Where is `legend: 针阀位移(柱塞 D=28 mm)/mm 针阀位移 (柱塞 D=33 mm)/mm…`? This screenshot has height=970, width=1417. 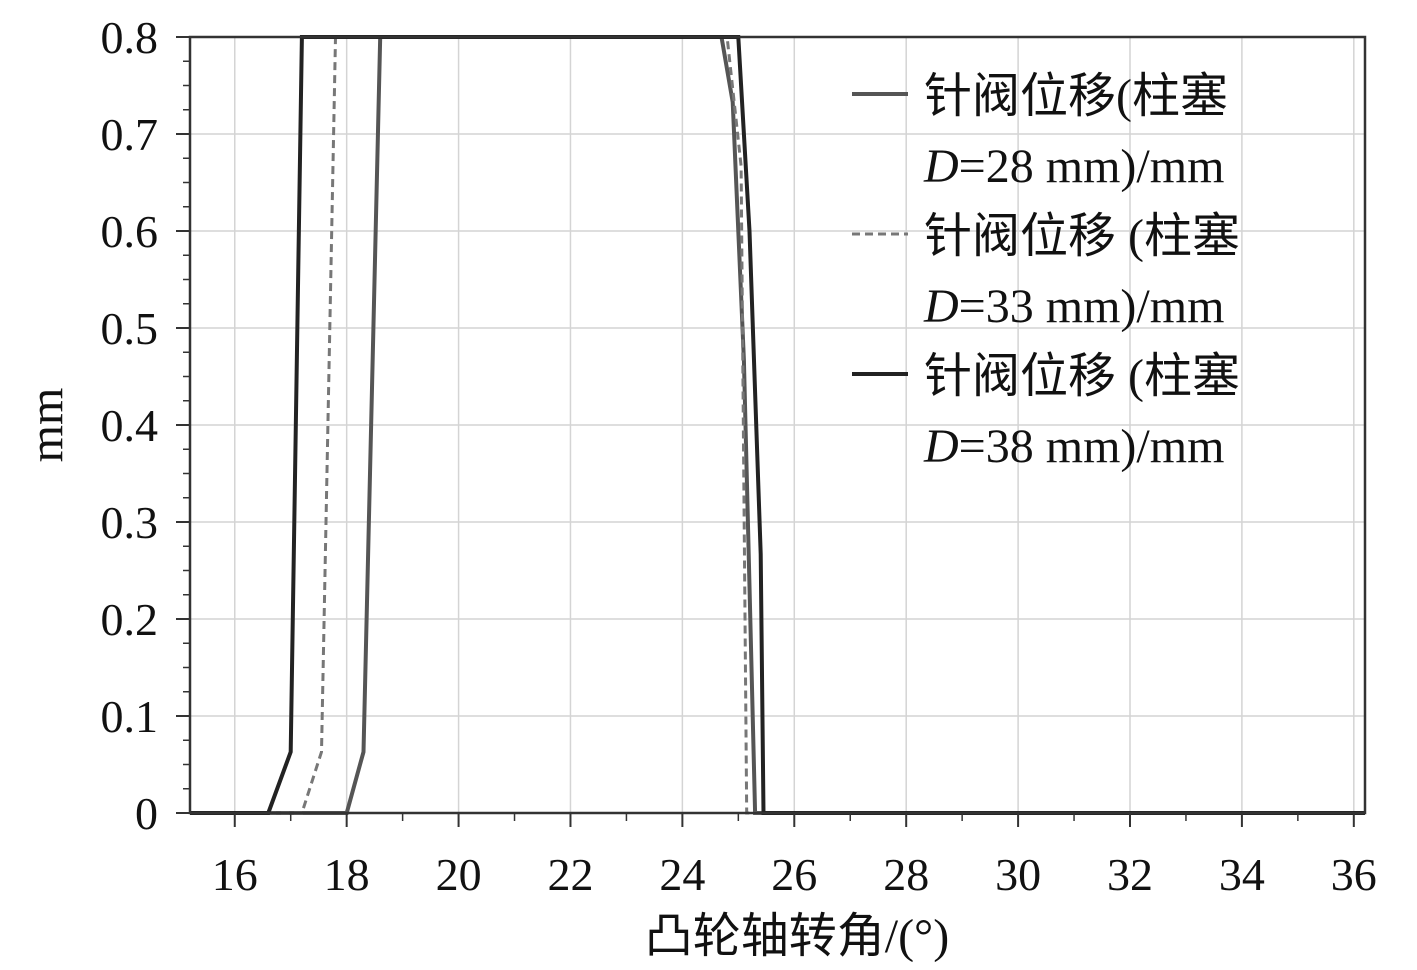 legend: 针阀位移(柱塞 D=28 mm)/mm 针阀位移 (柱塞 D=33 mm)/mm… is located at coordinates (1046, 271).